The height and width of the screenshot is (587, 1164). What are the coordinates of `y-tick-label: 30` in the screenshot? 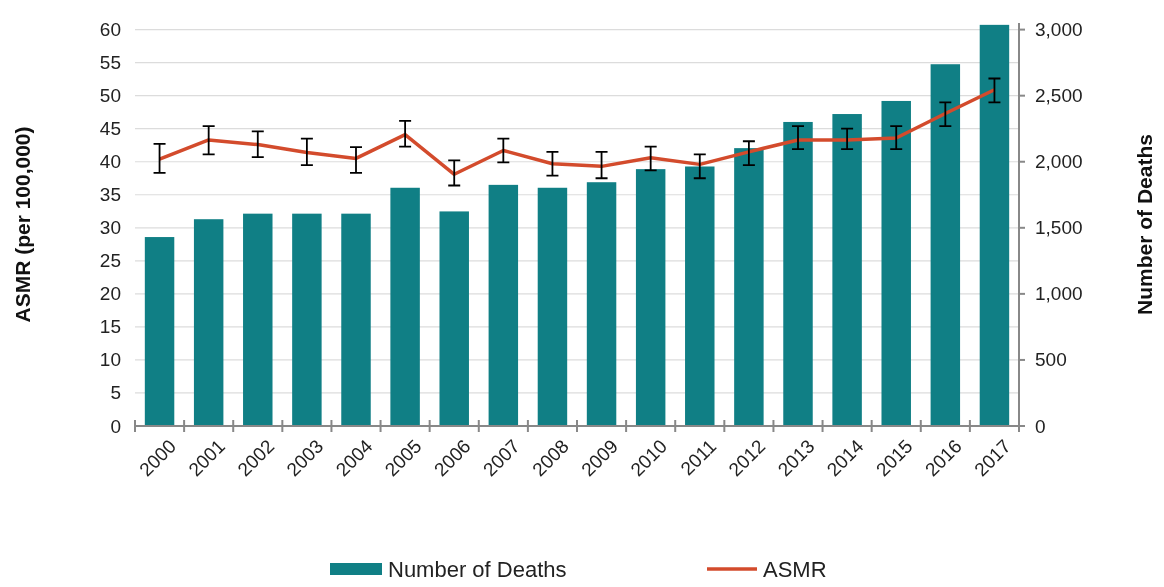 It's located at (110, 228).